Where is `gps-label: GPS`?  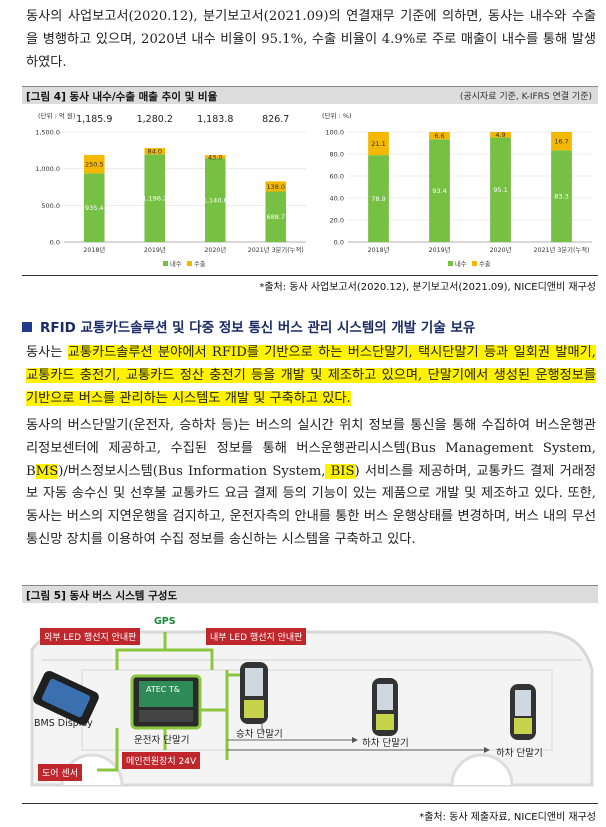 gps-label: GPS is located at coordinates (165, 621).